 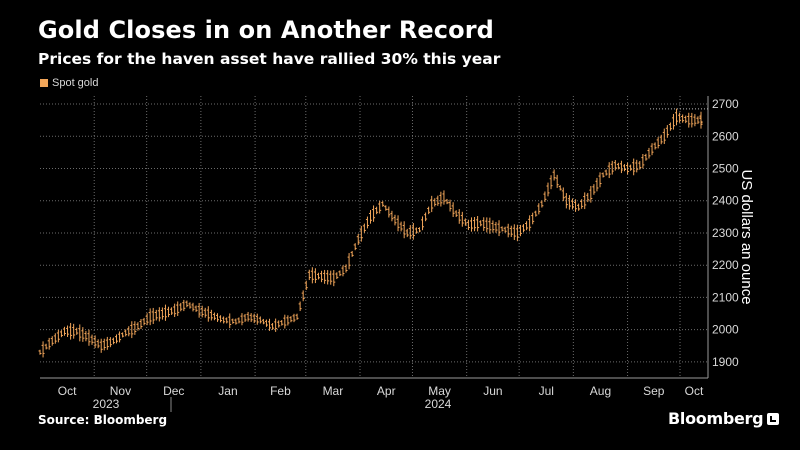 I want to click on year-label: 2023, so click(x=106, y=404).